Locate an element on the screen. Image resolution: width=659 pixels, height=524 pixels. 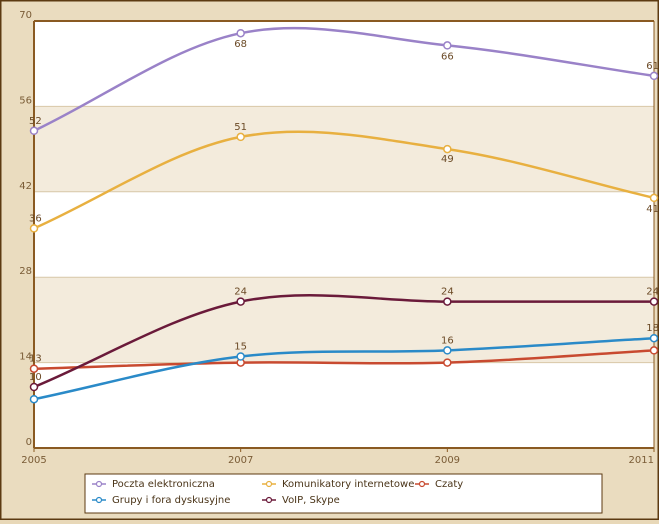
data-label: 61 is located at coordinates (652, 66).